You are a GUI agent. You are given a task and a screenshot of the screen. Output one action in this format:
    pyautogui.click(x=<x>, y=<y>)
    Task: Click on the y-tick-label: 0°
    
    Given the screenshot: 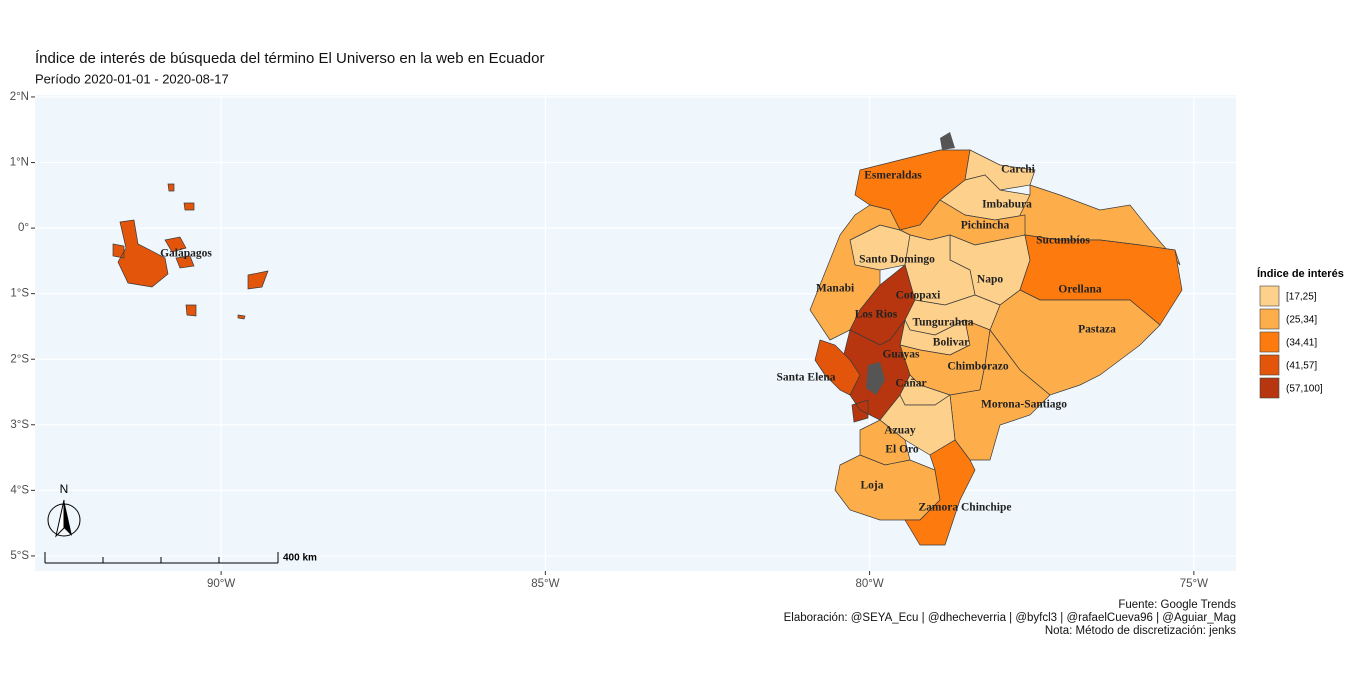 What is the action you would take?
    pyautogui.click(x=23, y=228)
    